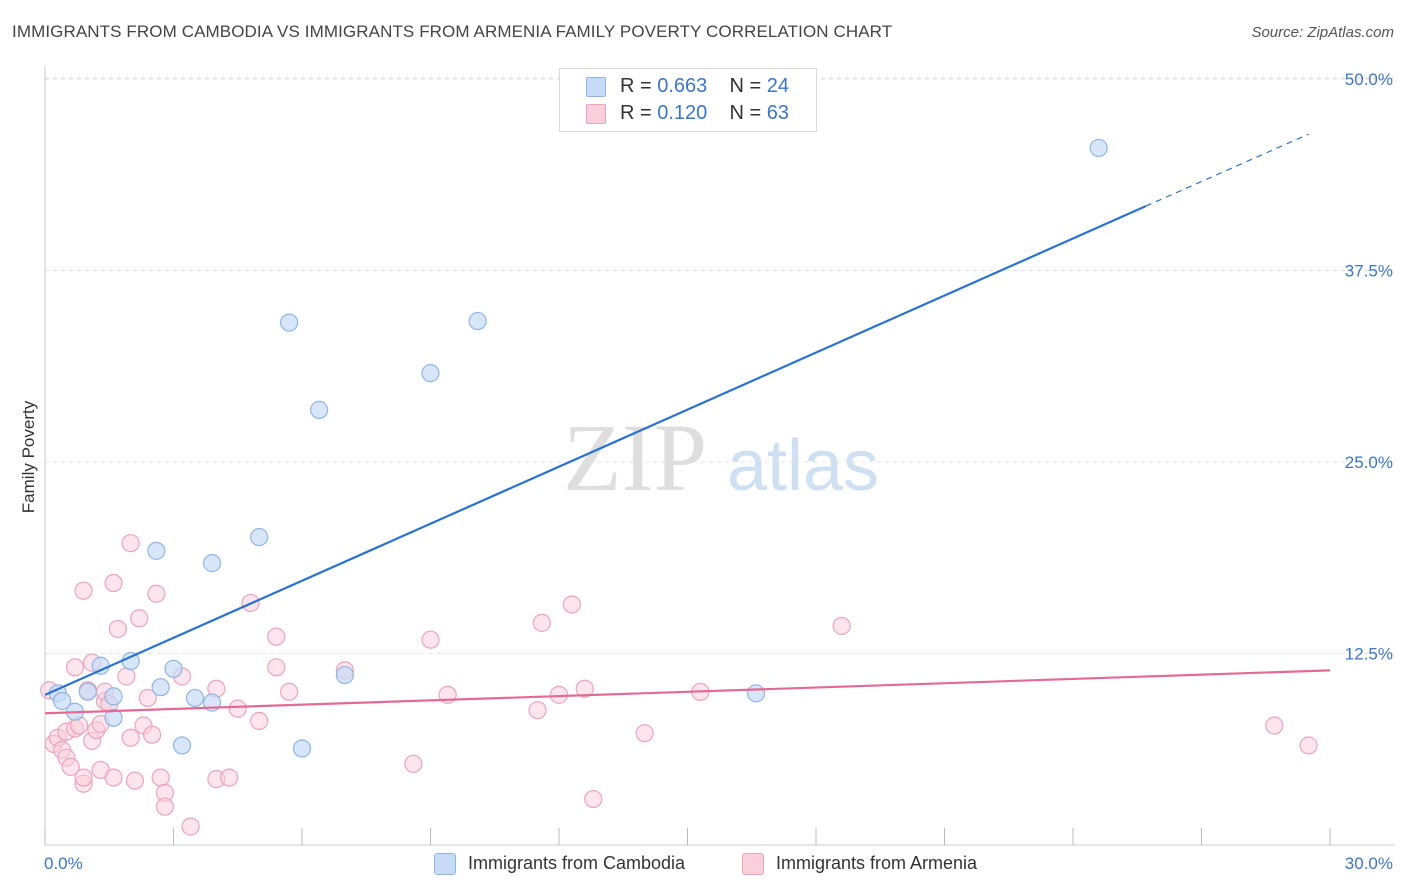 The width and height of the screenshot is (1406, 892). I want to click on legend-text: R = 0.663 N = 24, so click(704, 86).